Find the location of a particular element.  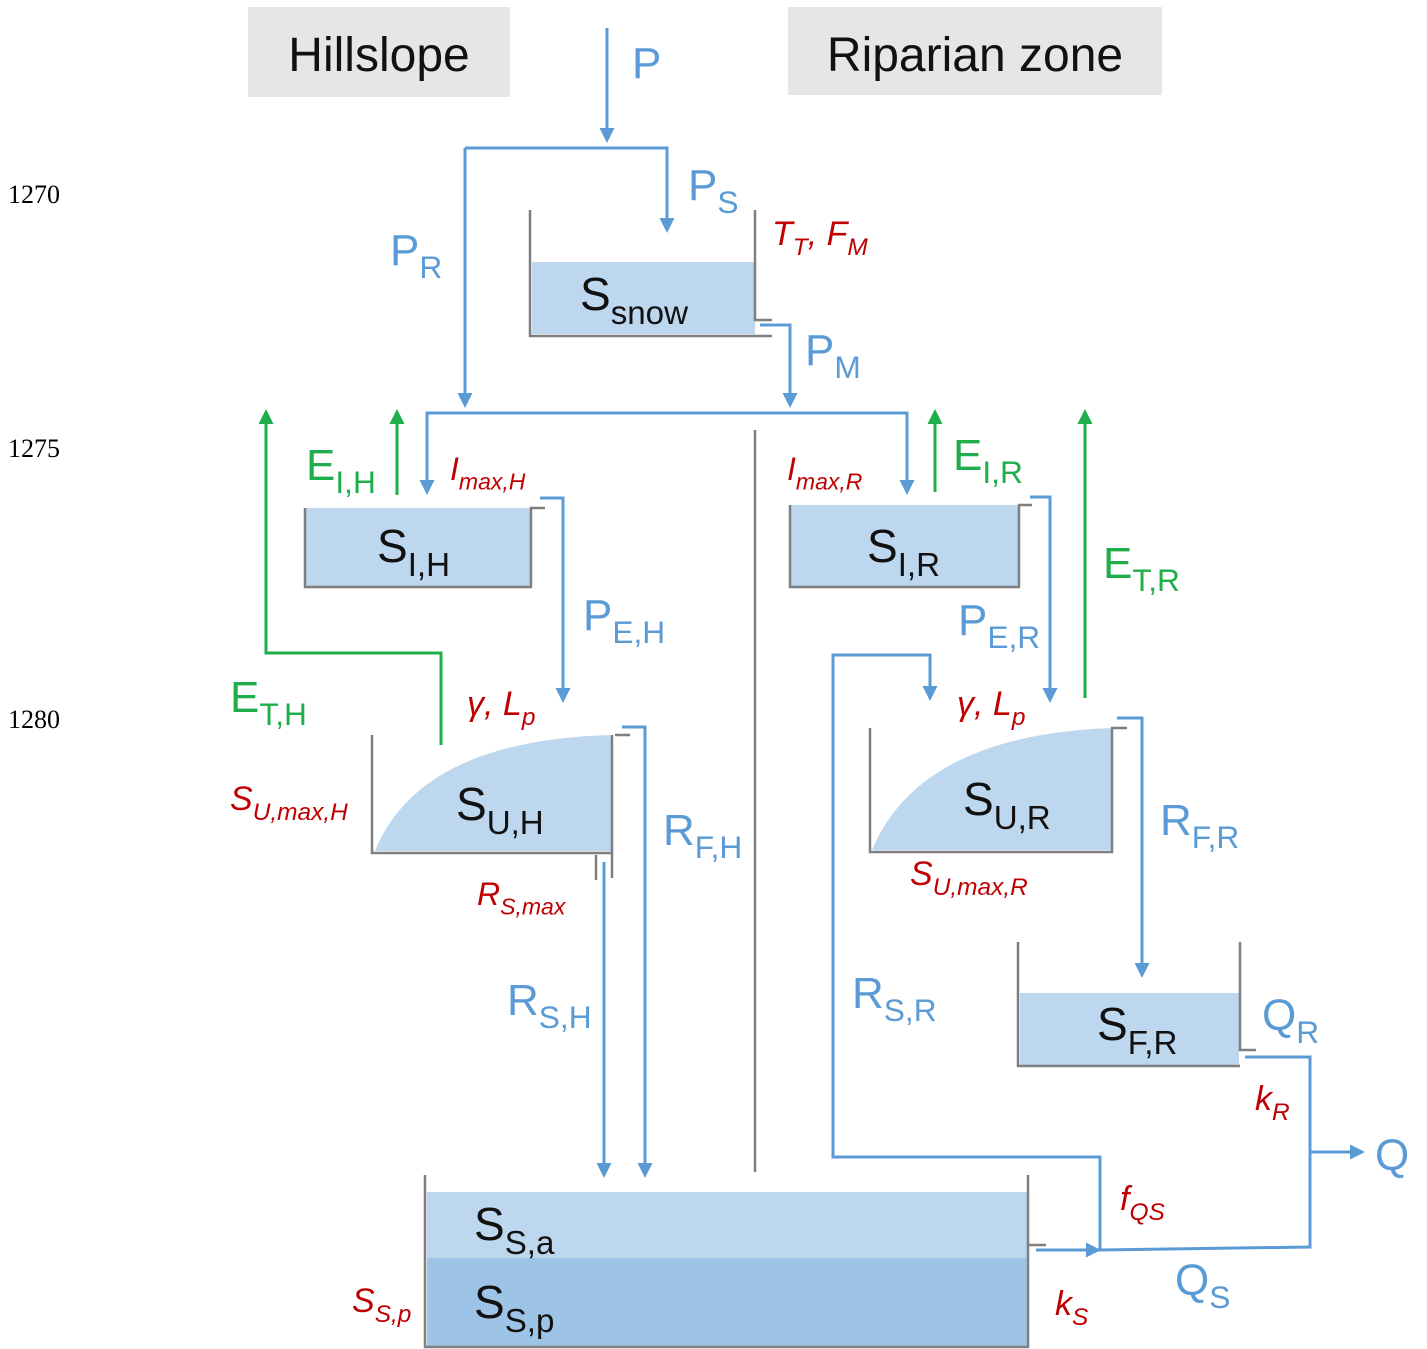

label: SU,max,R is located at coordinates (969, 878).